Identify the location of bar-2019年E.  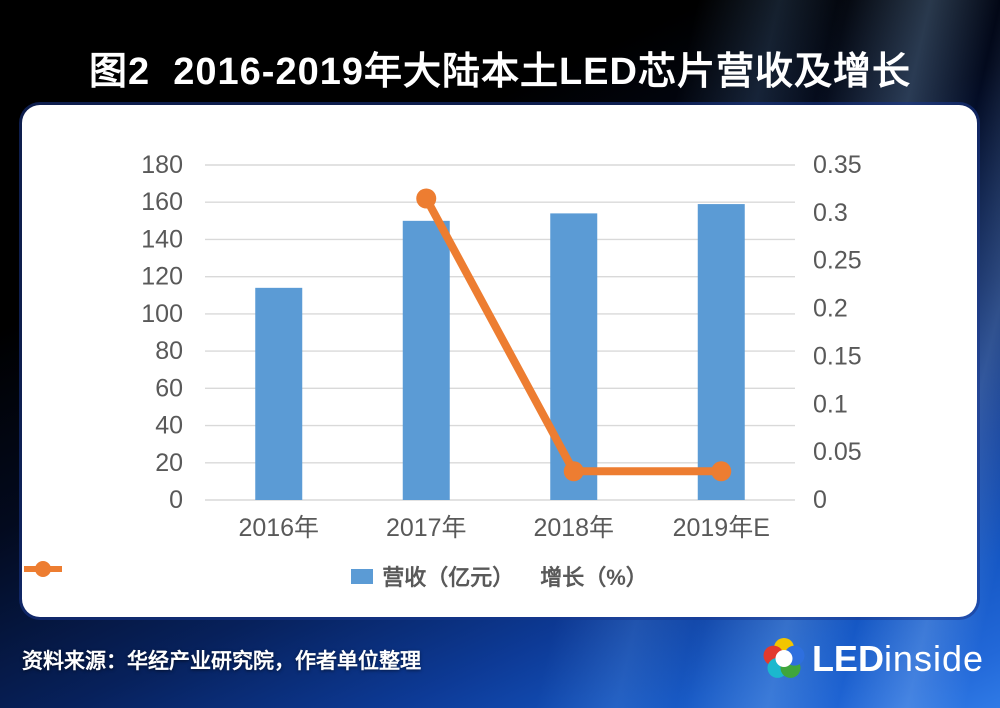
(721, 352).